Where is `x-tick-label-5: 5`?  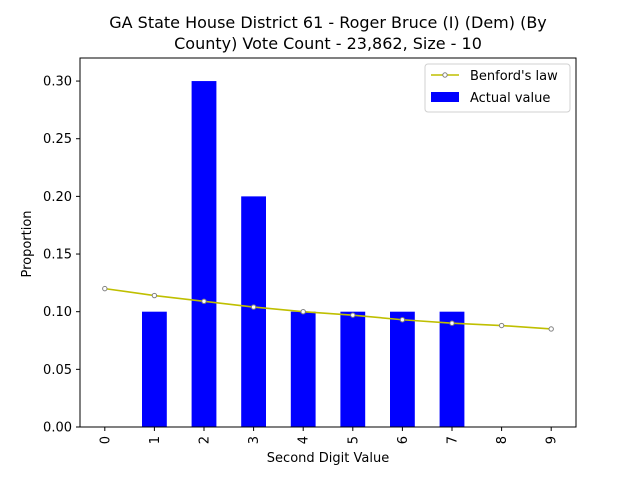 x-tick-label-5: 5 is located at coordinates (353, 440).